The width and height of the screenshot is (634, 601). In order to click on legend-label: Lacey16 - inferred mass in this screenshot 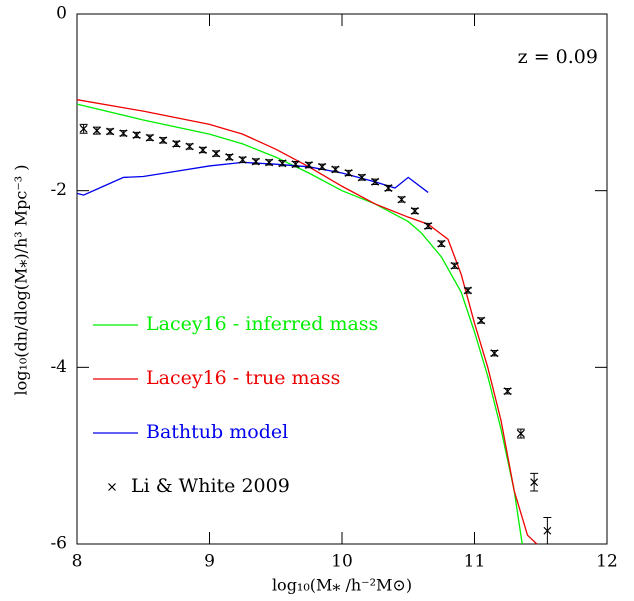, I will do `click(262, 324)`.